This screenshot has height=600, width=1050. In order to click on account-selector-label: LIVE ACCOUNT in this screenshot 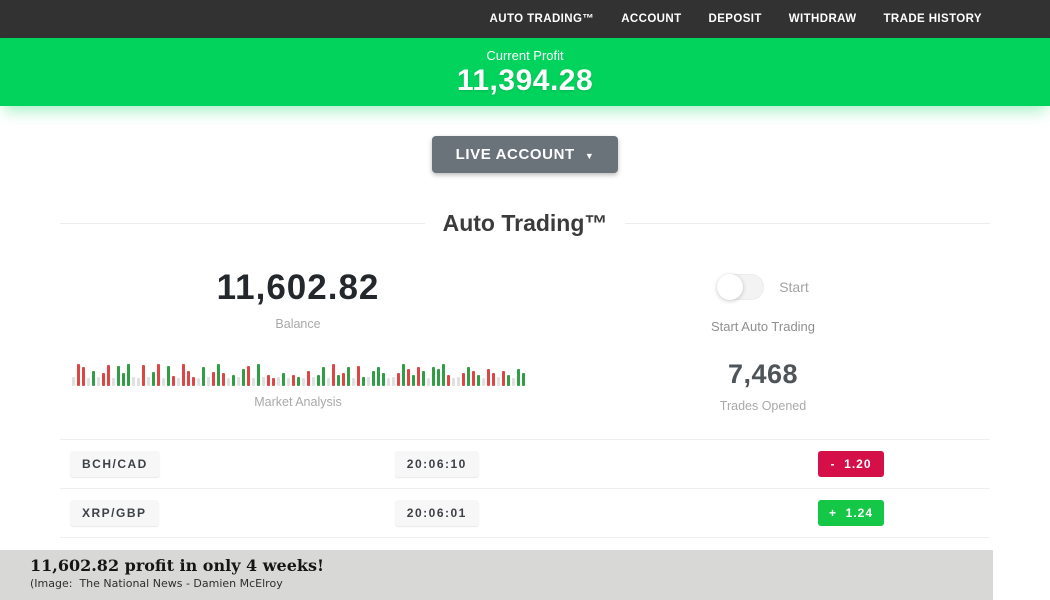, I will do `click(515, 154)`.